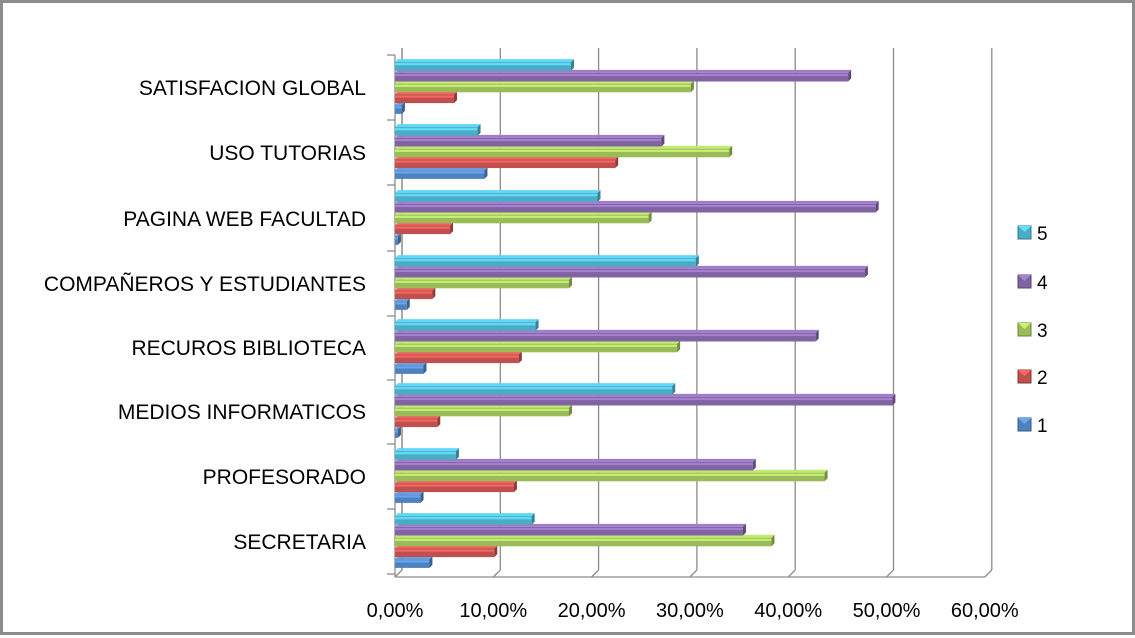 Image resolution: width=1135 pixels, height=638 pixels. What do you see at coordinates (985, 611) in the screenshot?
I see `x-tick-label: 60,00%` at bounding box center [985, 611].